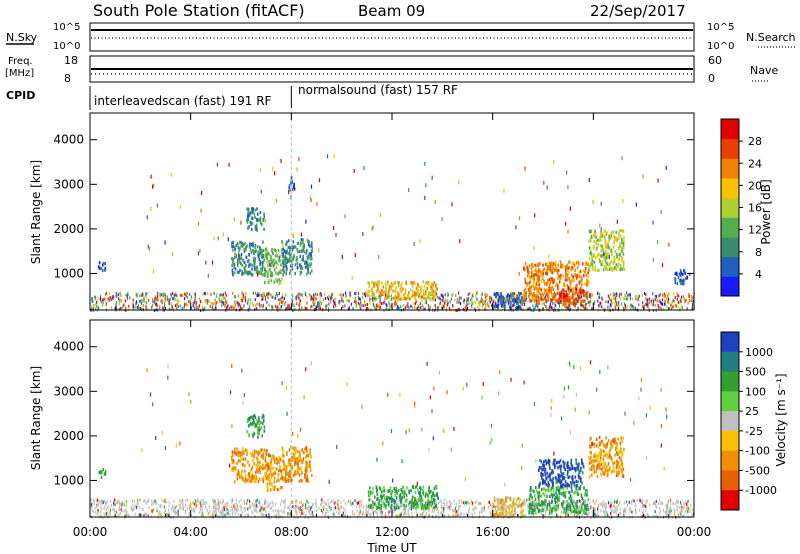 The image size is (800, 554). Describe the element at coordinates (68, 273) in the screenshot. I see `power-ytick-label: 1000` at that location.